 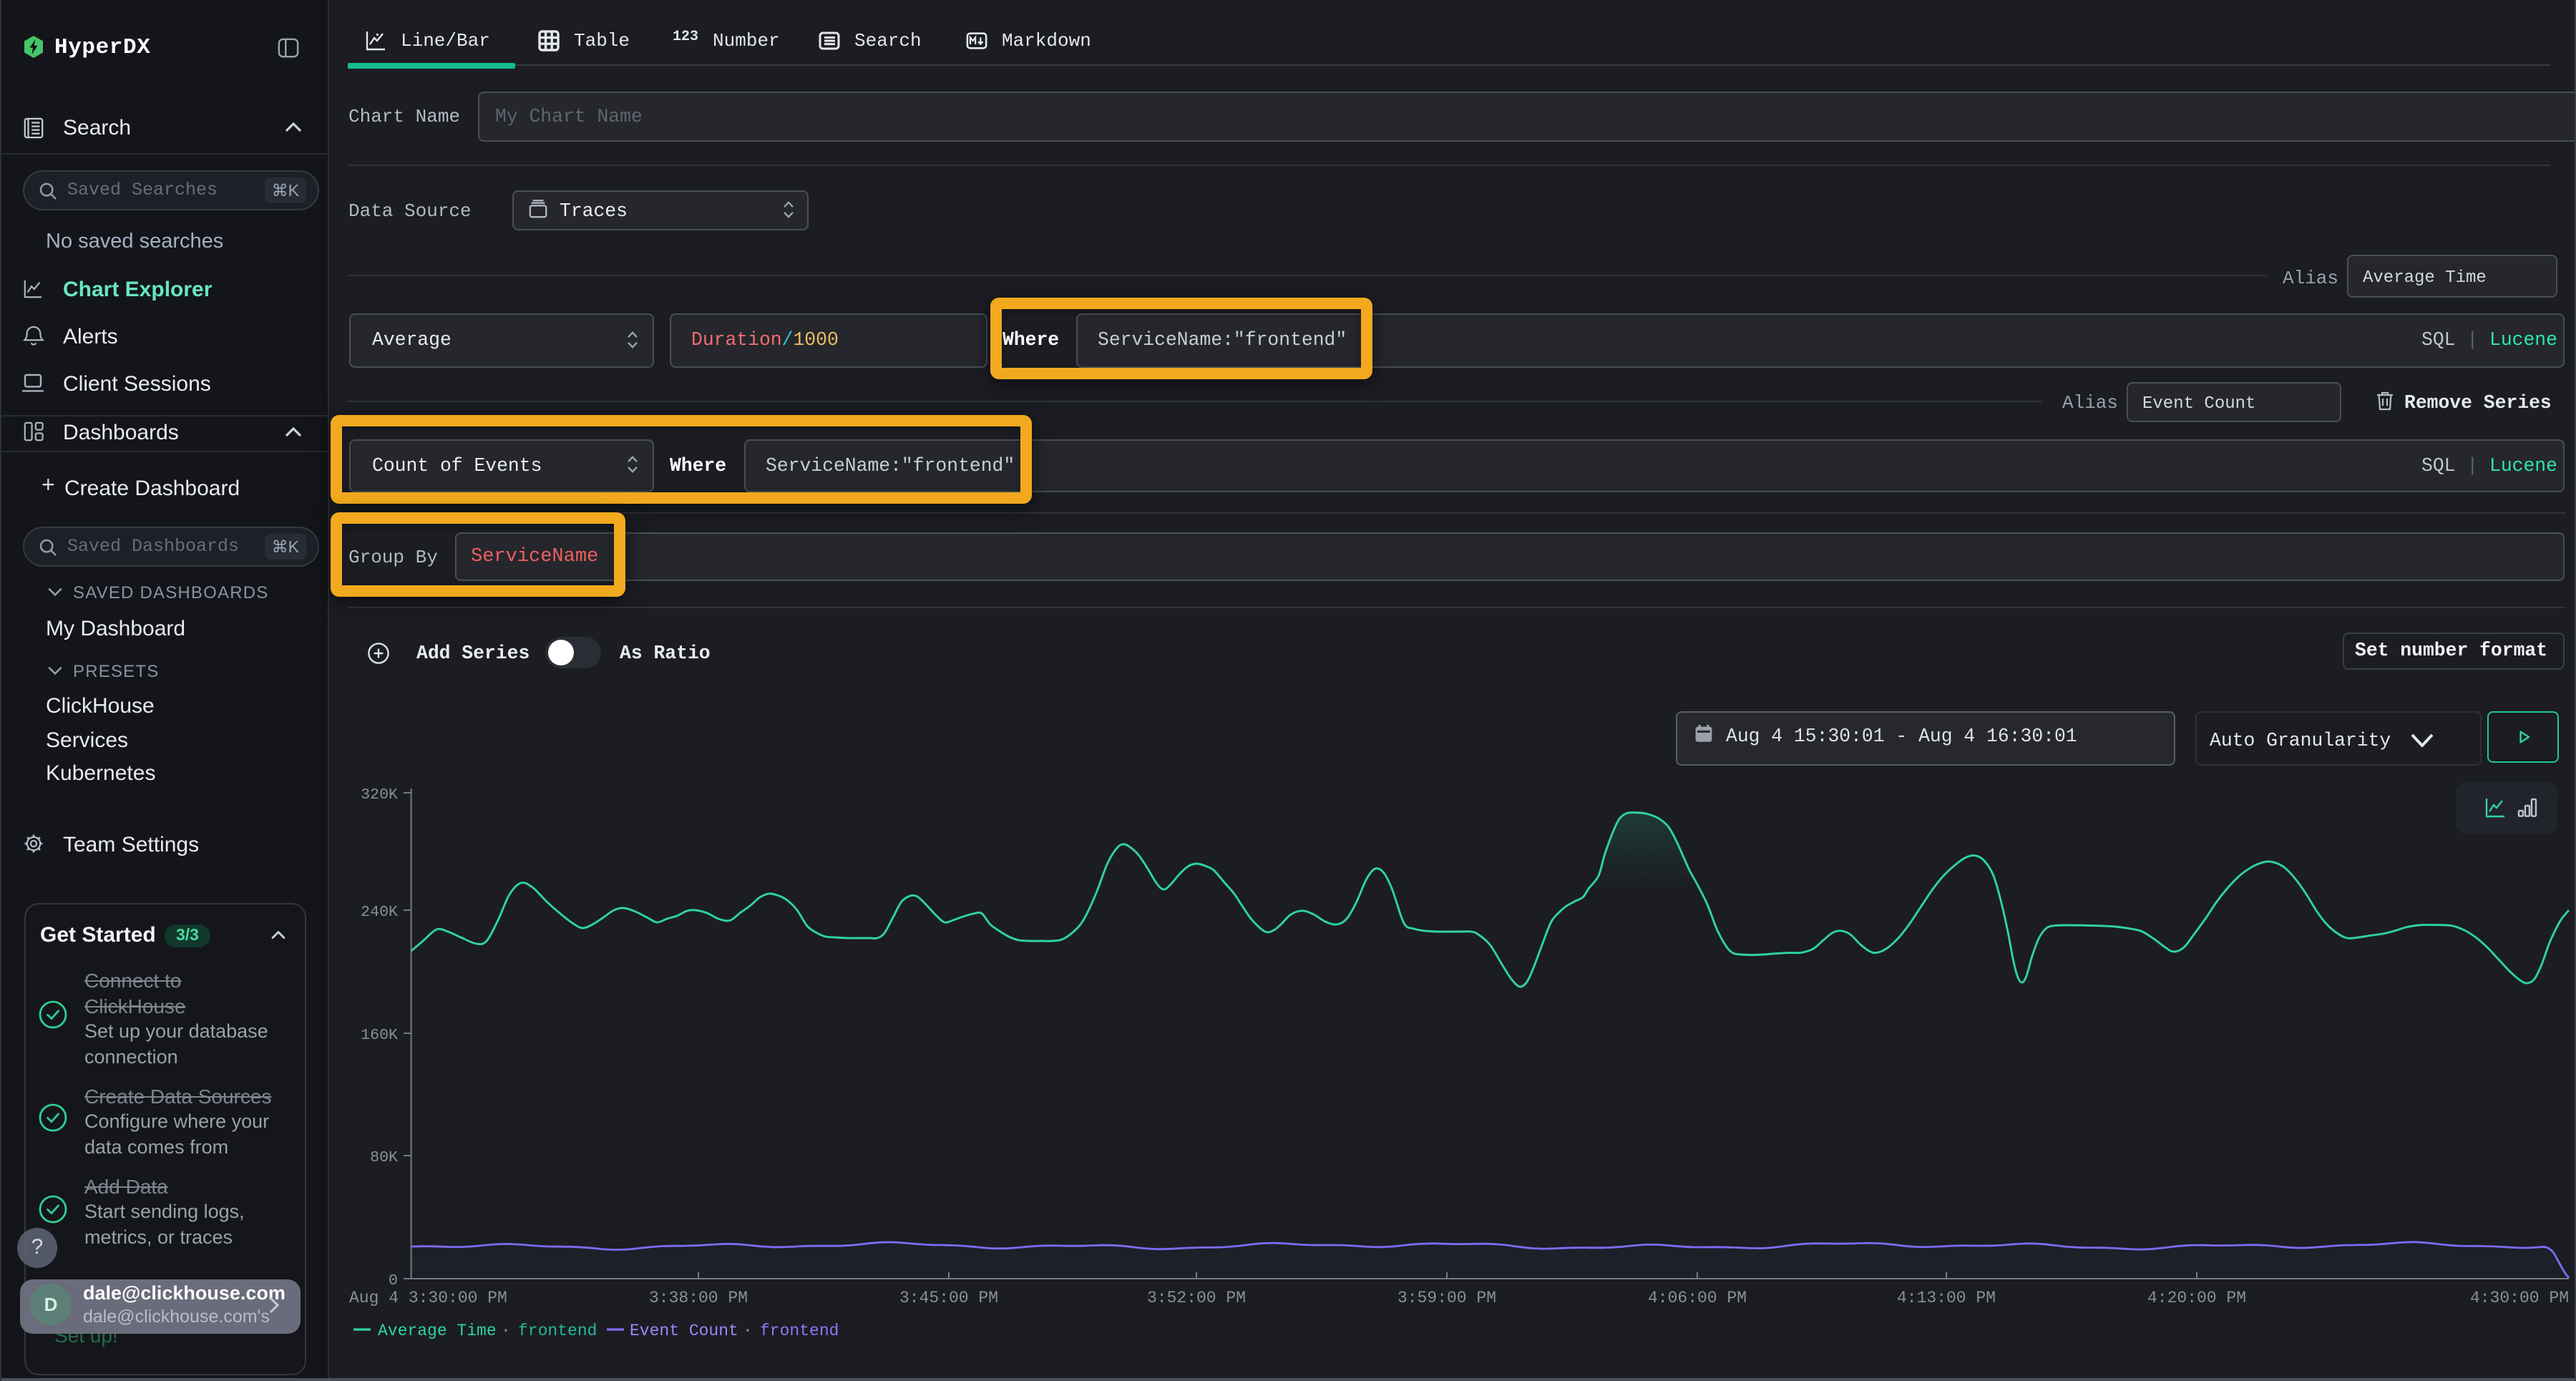 I want to click on svg-text: 4:06:00 PM, so click(x=1697, y=1298).